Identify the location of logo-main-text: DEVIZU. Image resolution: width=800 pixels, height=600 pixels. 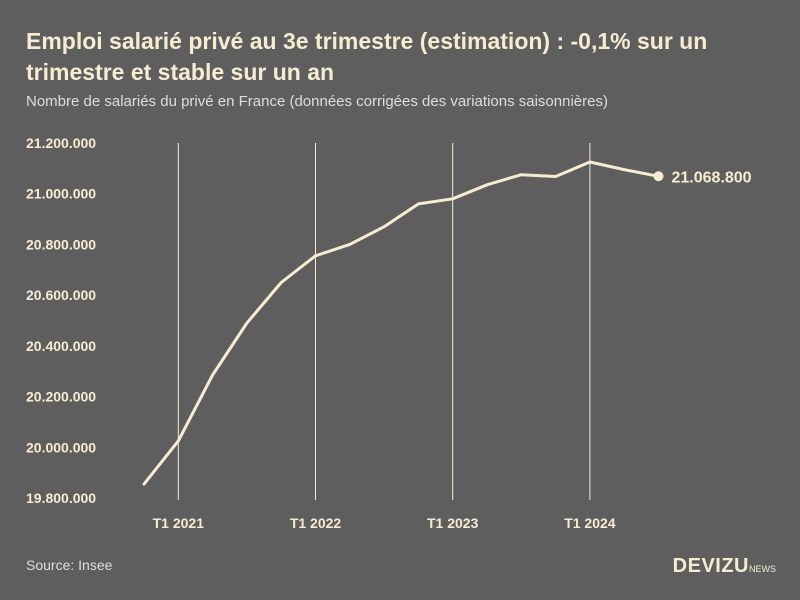
(710, 566).